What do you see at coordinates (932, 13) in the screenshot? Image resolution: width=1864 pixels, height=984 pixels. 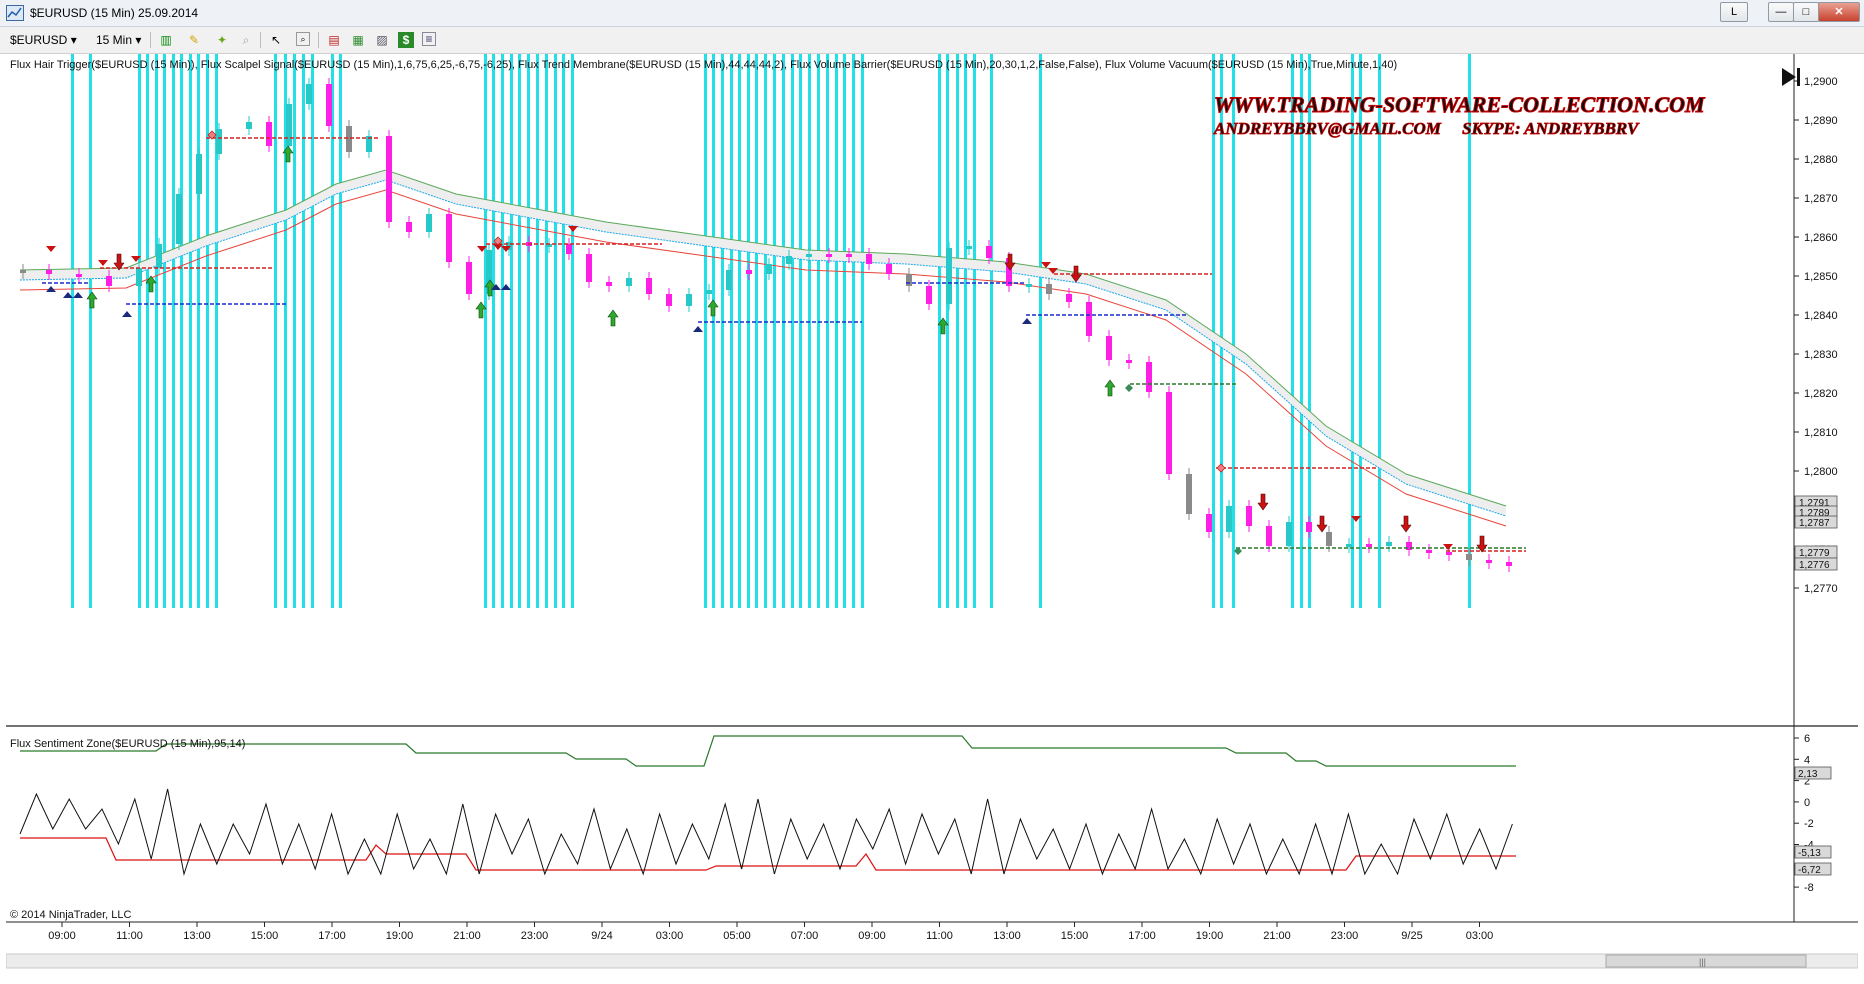 I see `title-bar: $EURUSD (15 Min) 25.09.2014 L — □ ✕` at bounding box center [932, 13].